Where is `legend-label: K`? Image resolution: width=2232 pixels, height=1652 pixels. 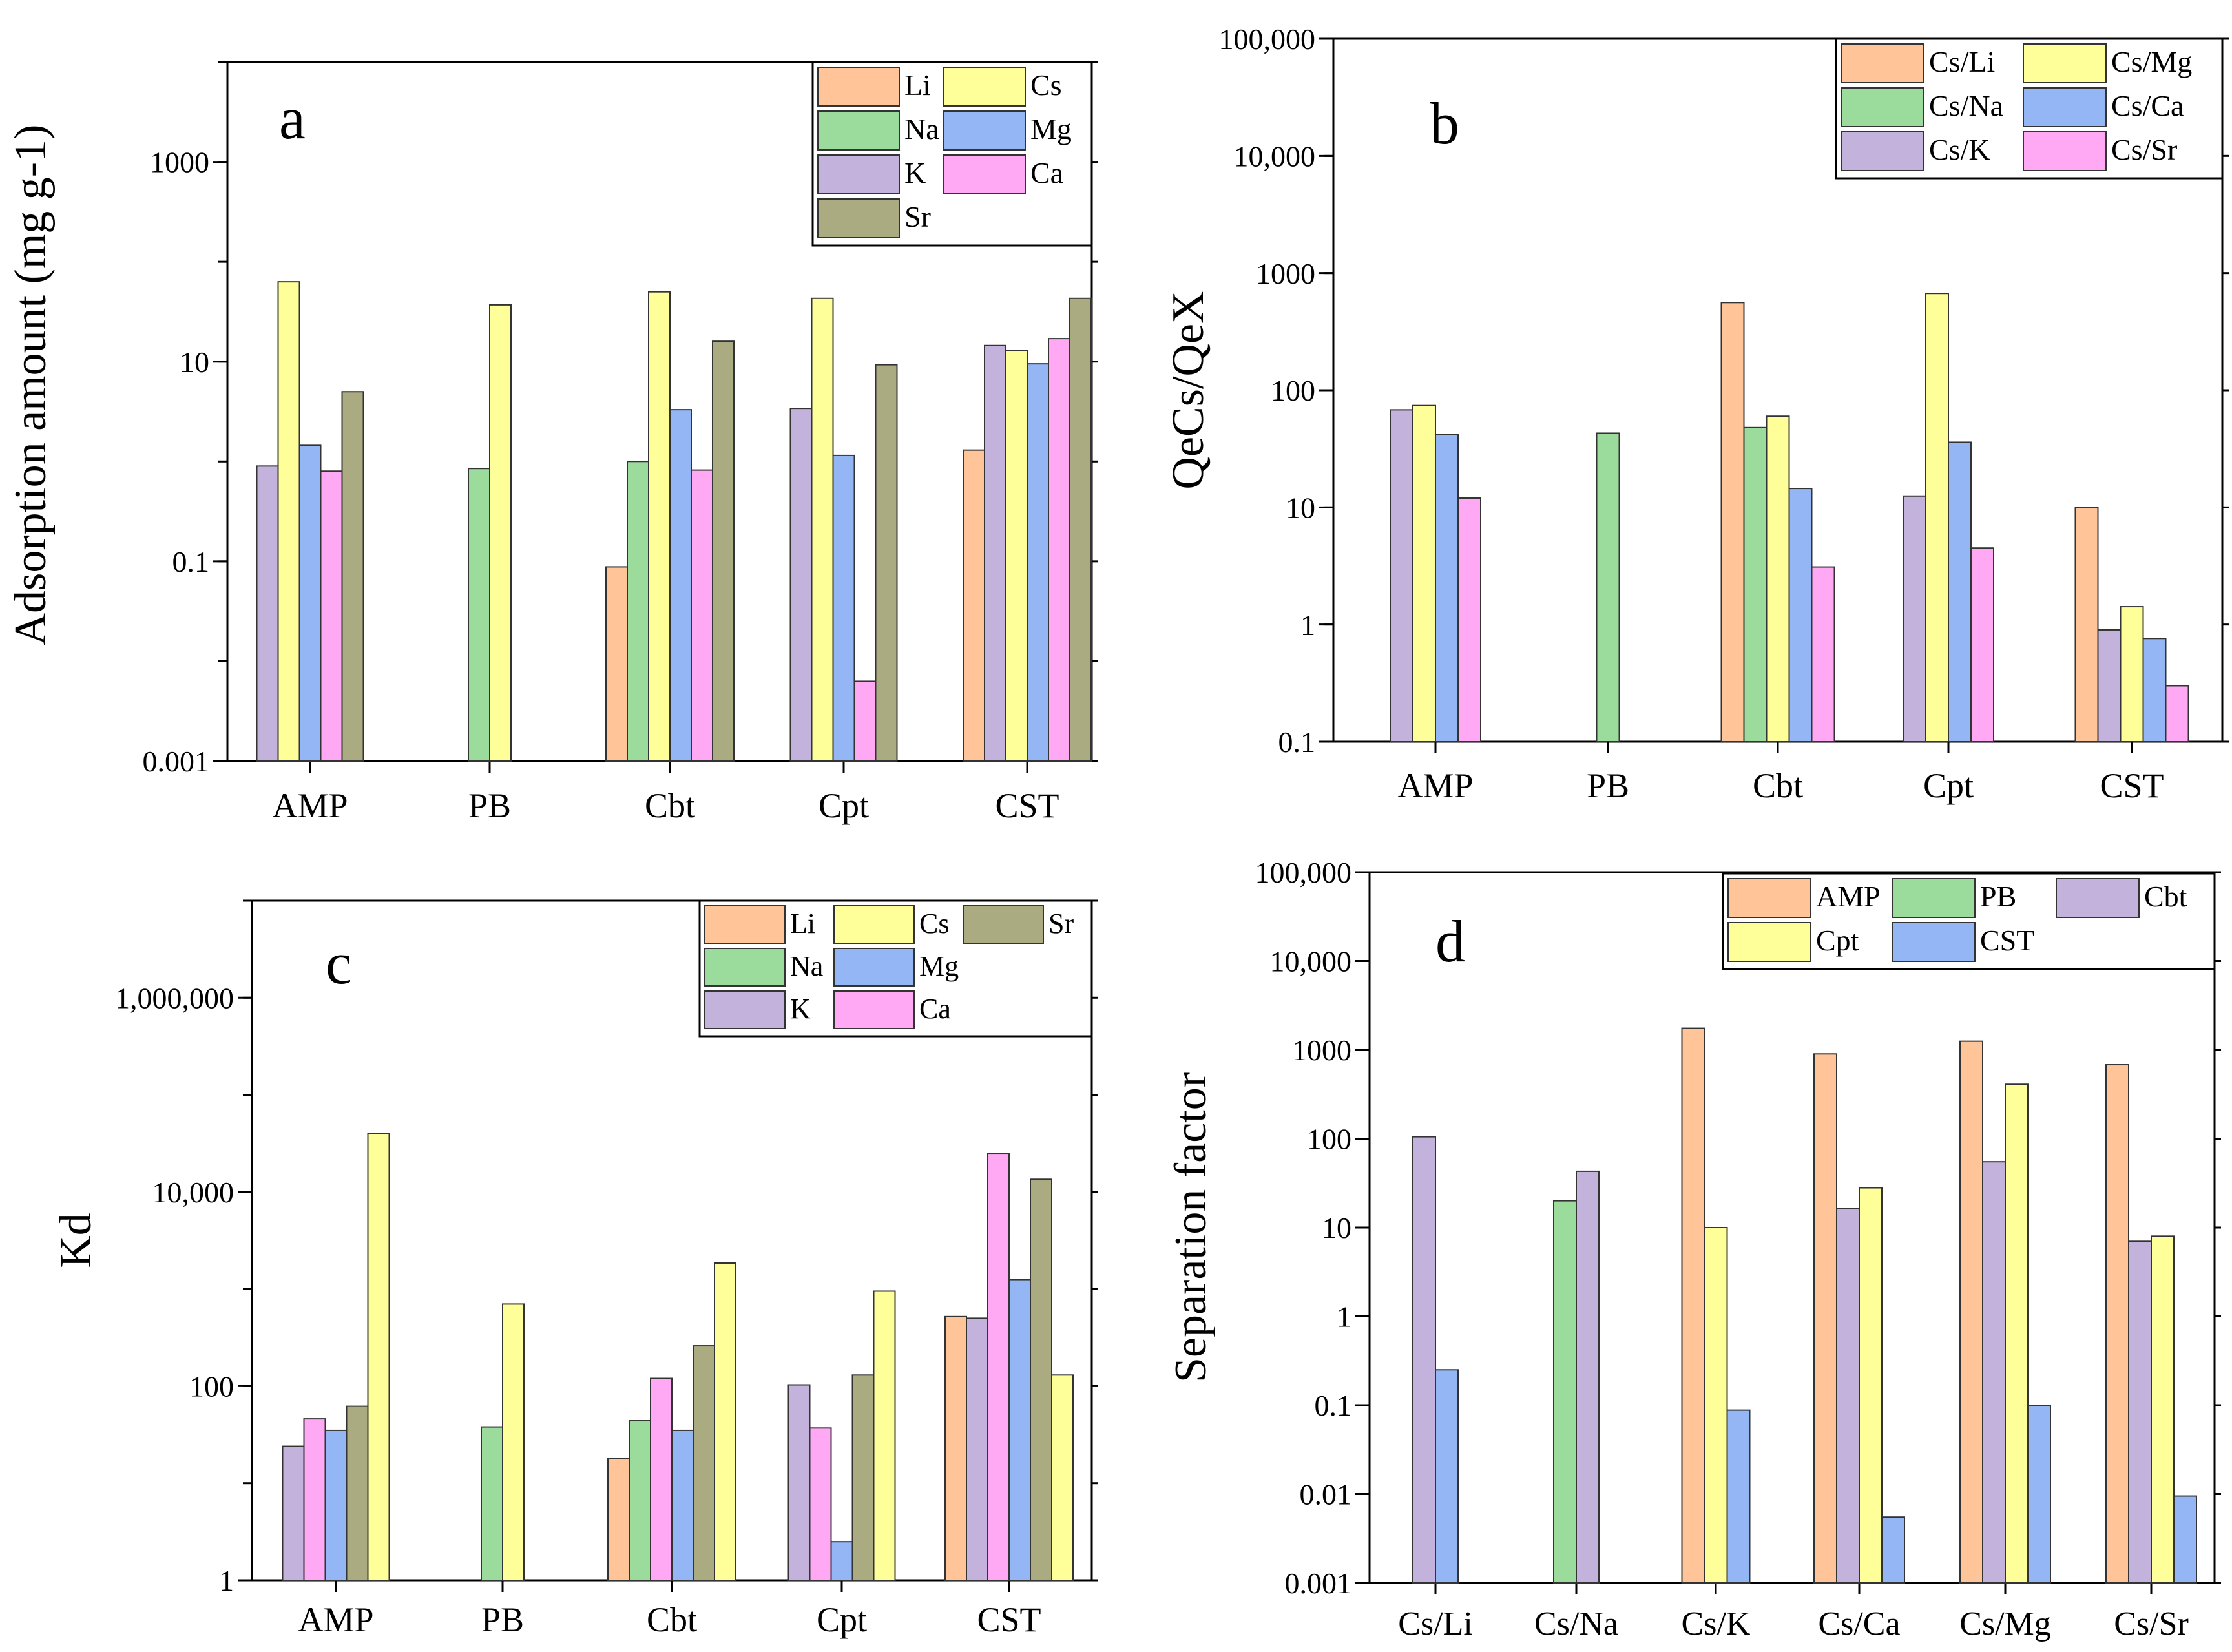
legend-label: K is located at coordinates (915, 172).